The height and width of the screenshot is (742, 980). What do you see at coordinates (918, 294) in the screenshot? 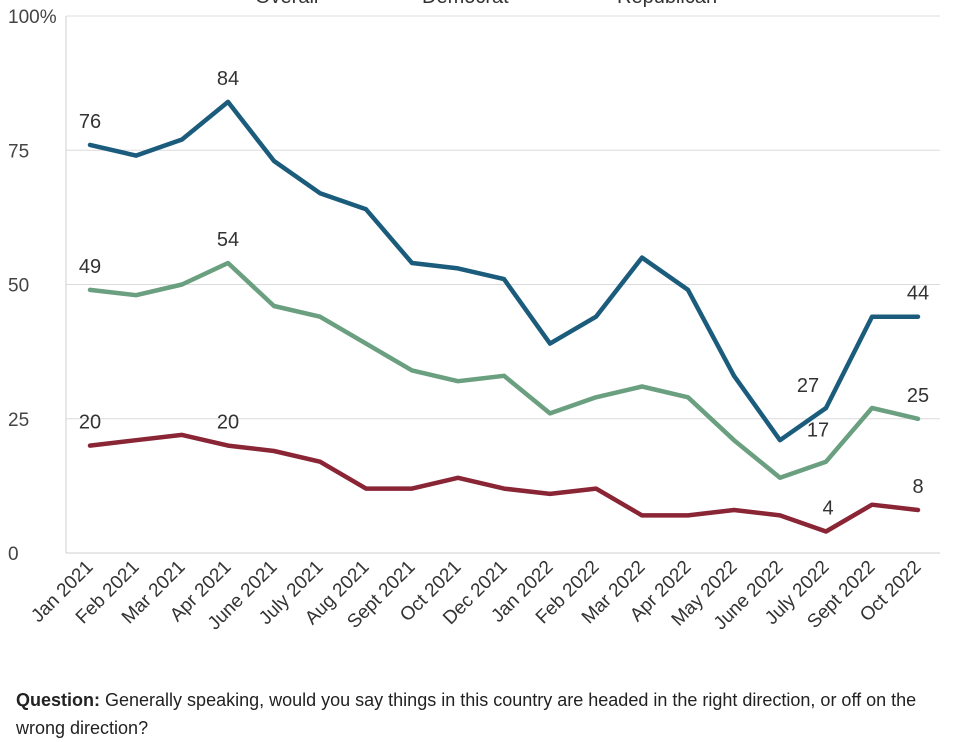
I see `data-label-democrat: 44` at bounding box center [918, 294].